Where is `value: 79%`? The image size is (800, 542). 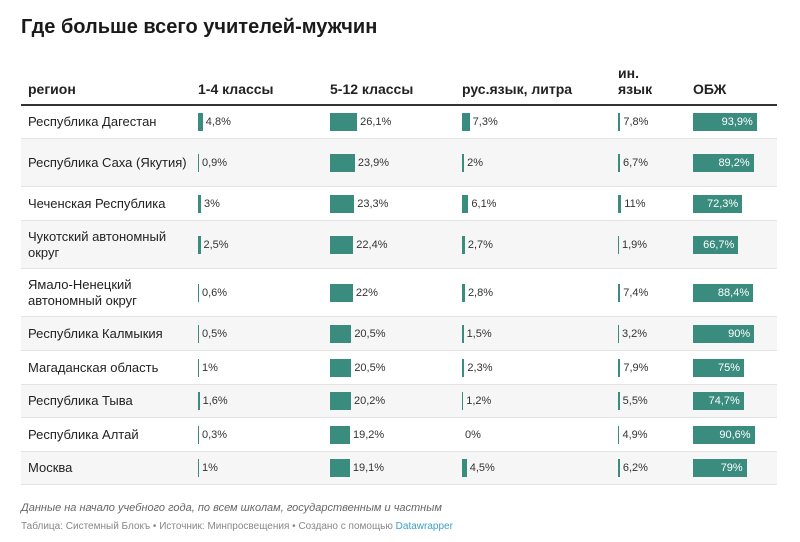 value: 79% is located at coordinates (731, 468).